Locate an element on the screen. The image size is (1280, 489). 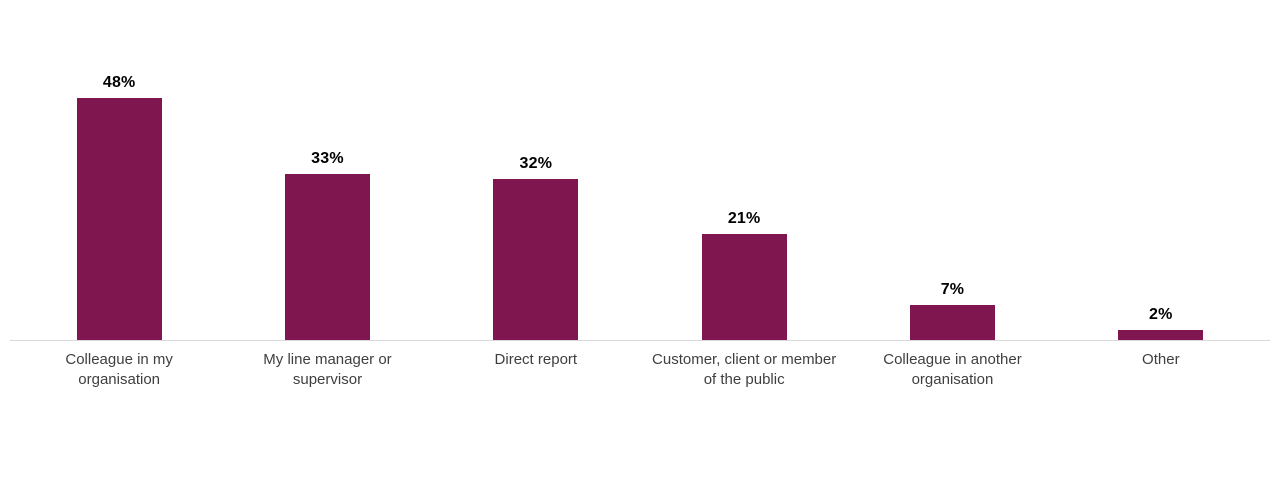
bar-value-label: 33% is located at coordinates (327, 158).